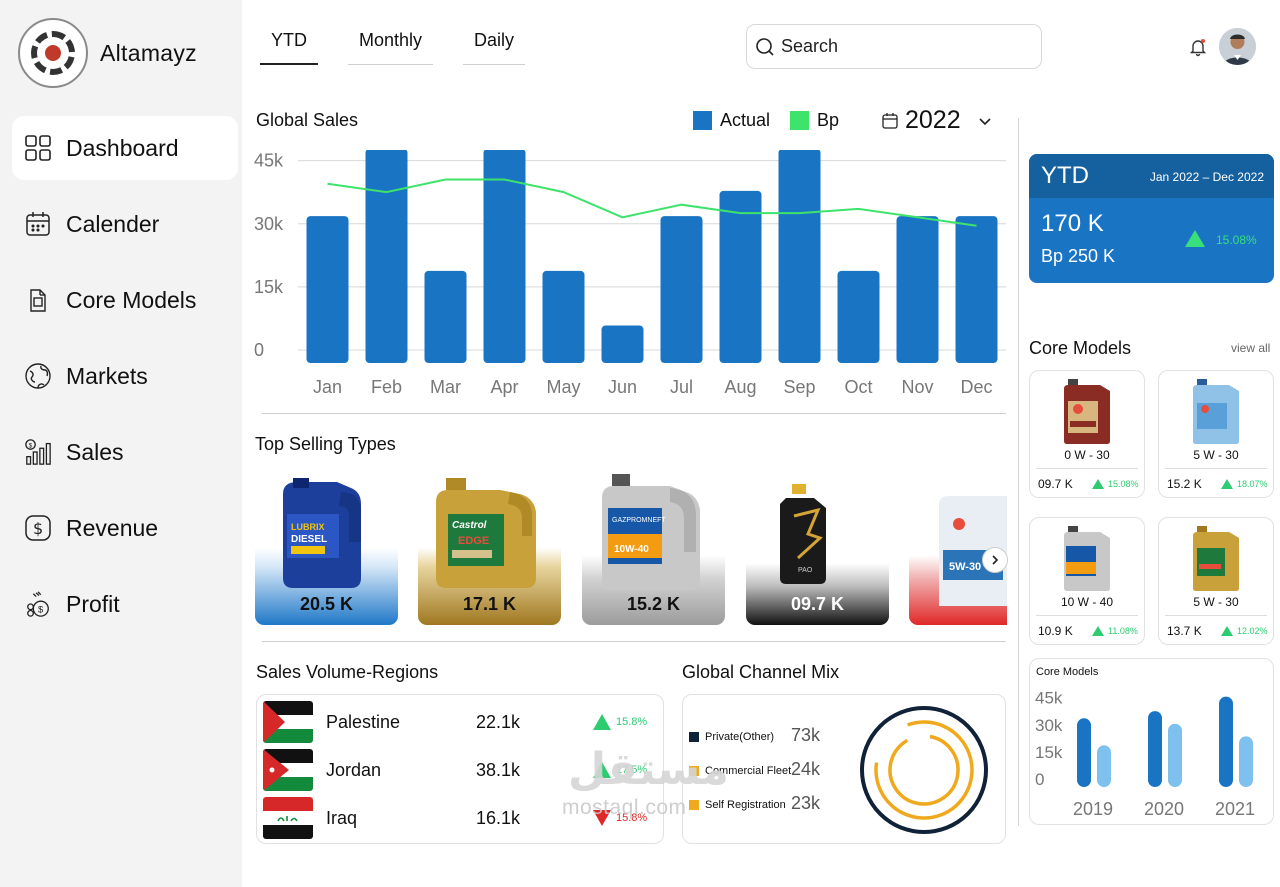 The width and height of the screenshot is (1280, 887). I want to click on top-selling-card: Castrol EDGE 17.1 K, so click(489, 547).